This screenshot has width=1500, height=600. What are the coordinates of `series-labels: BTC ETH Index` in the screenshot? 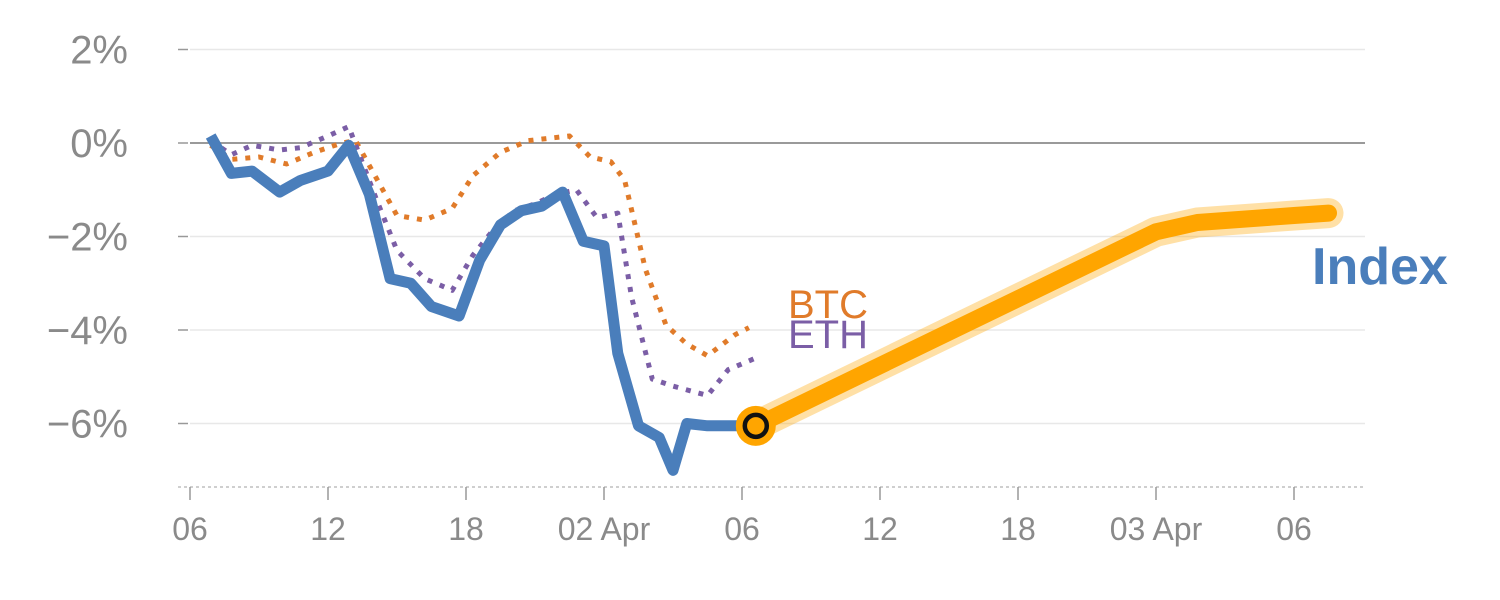 It's located at (1118, 297).